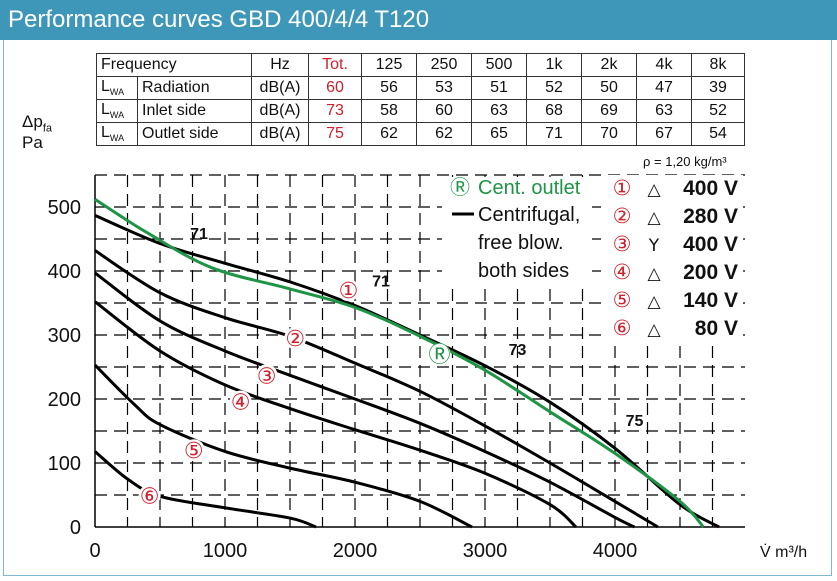 The width and height of the screenshot is (837, 581). Describe the element at coordinates (664, 65) in the screenshot. I see `header-4k: 4k` at that location.